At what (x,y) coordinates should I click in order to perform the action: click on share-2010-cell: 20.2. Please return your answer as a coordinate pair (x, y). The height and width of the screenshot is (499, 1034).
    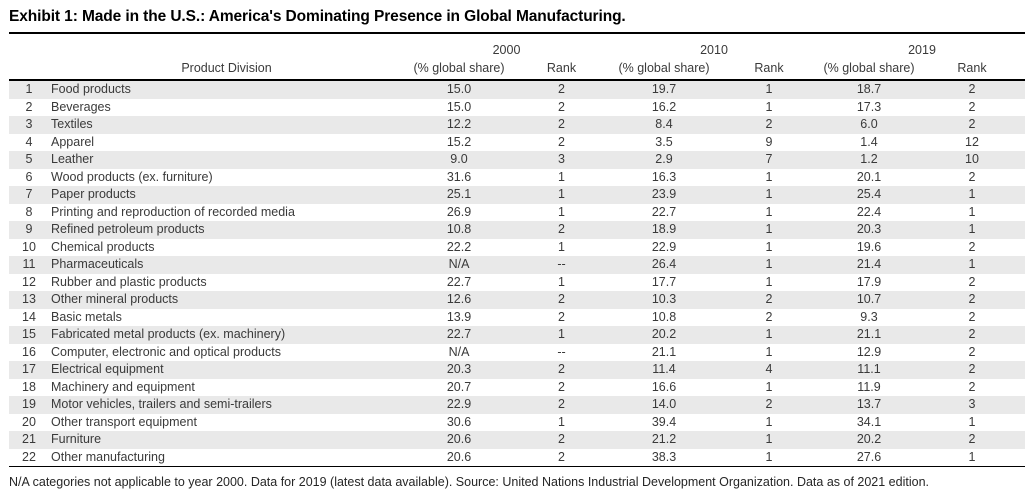
    Looking at the image, I should click on (664, 334).